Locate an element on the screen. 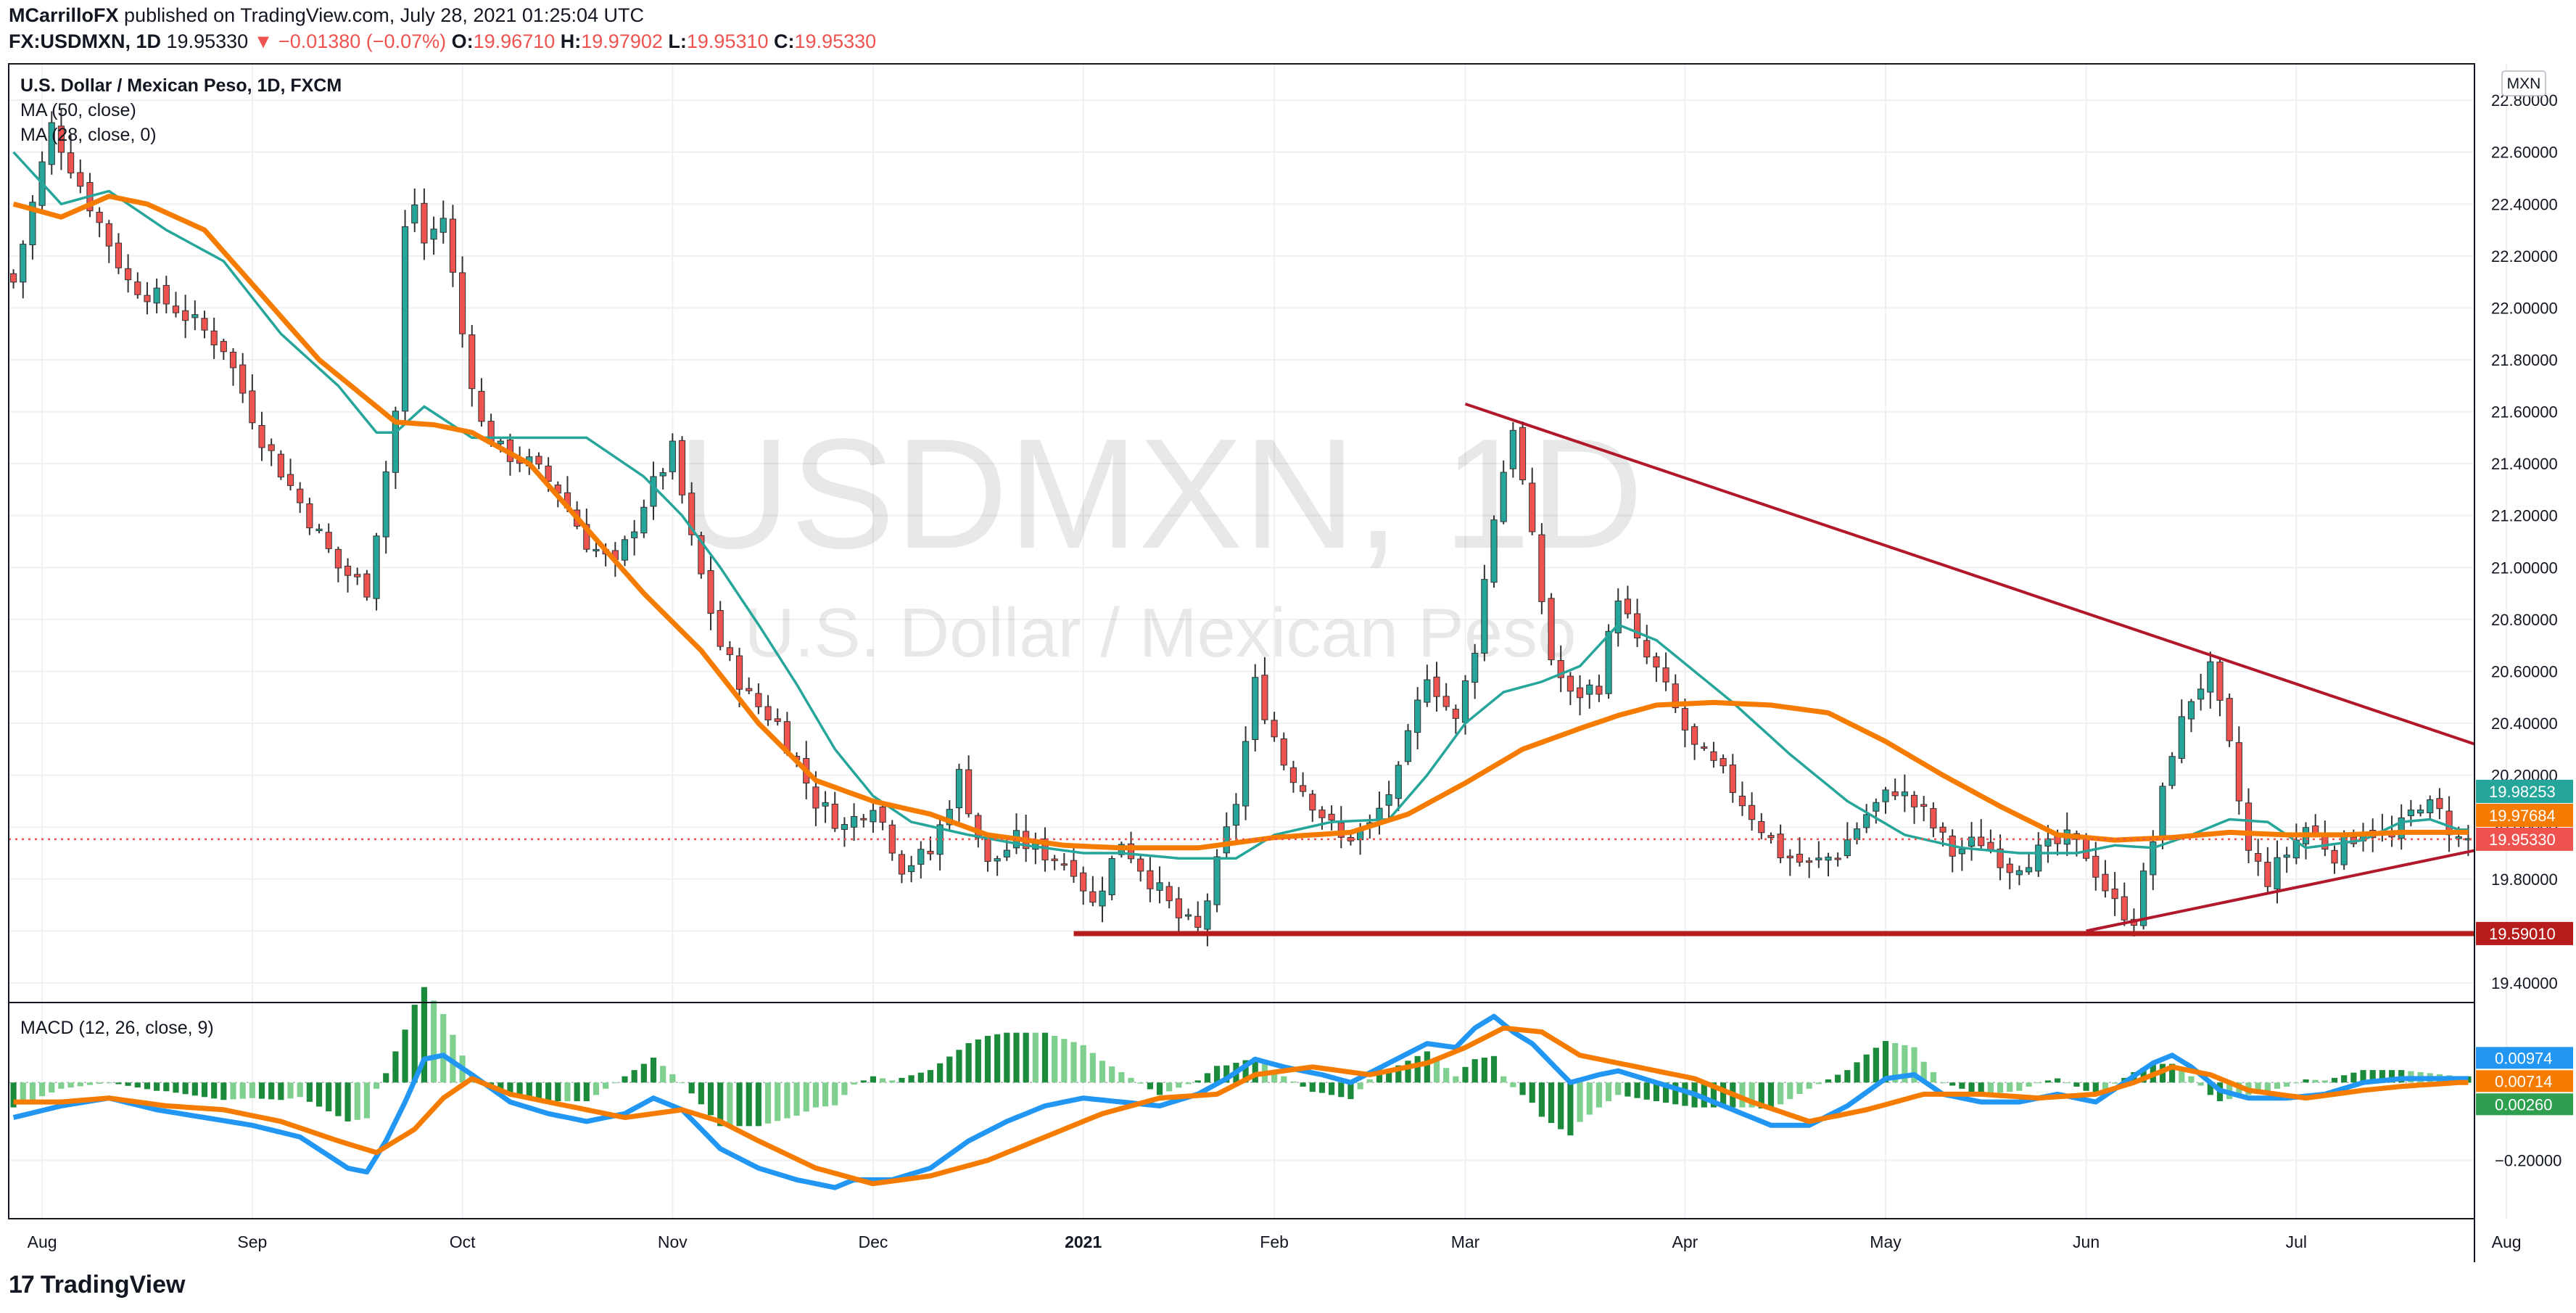  symbol-label: FX:USDMXN, 1D is located at coordinates (85, 41).